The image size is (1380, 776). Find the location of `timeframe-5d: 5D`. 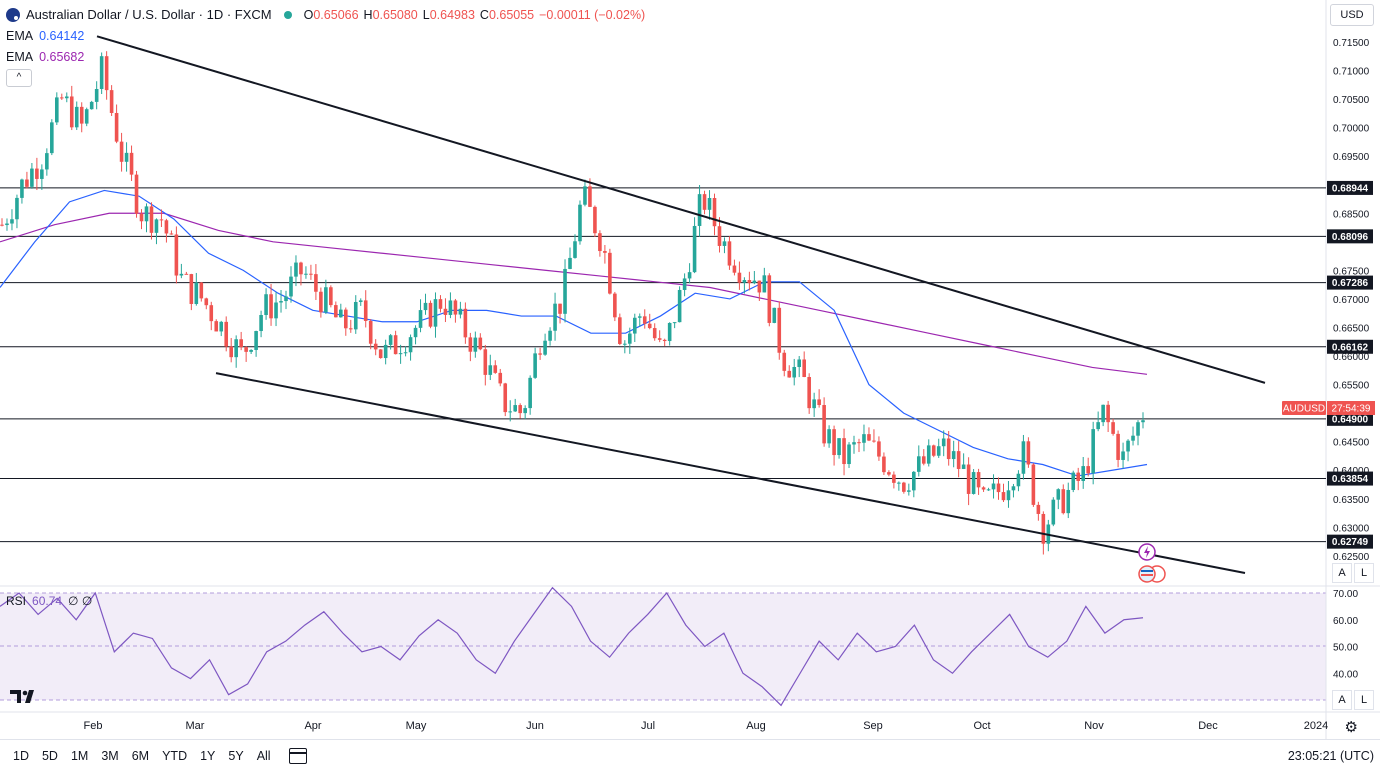

timeframe-5d: 5D is located at coordinates (49, 756).